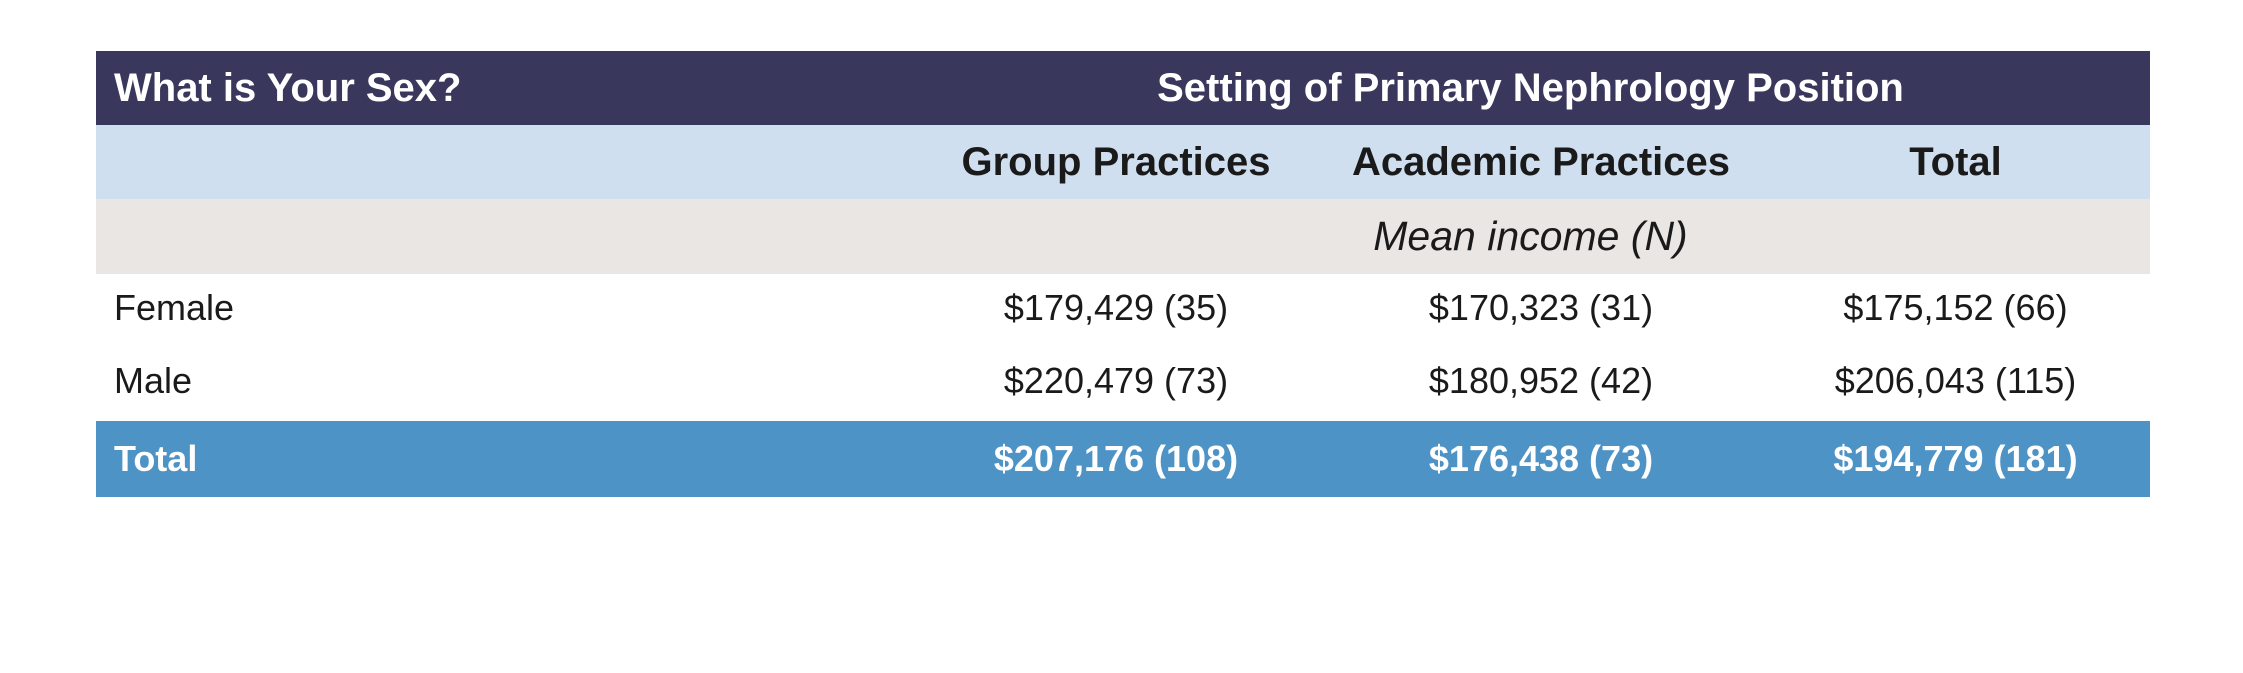 The width and height of the screenshot is (2243, 673). I want to click on column-header-total: Total, so click(1955, 161).